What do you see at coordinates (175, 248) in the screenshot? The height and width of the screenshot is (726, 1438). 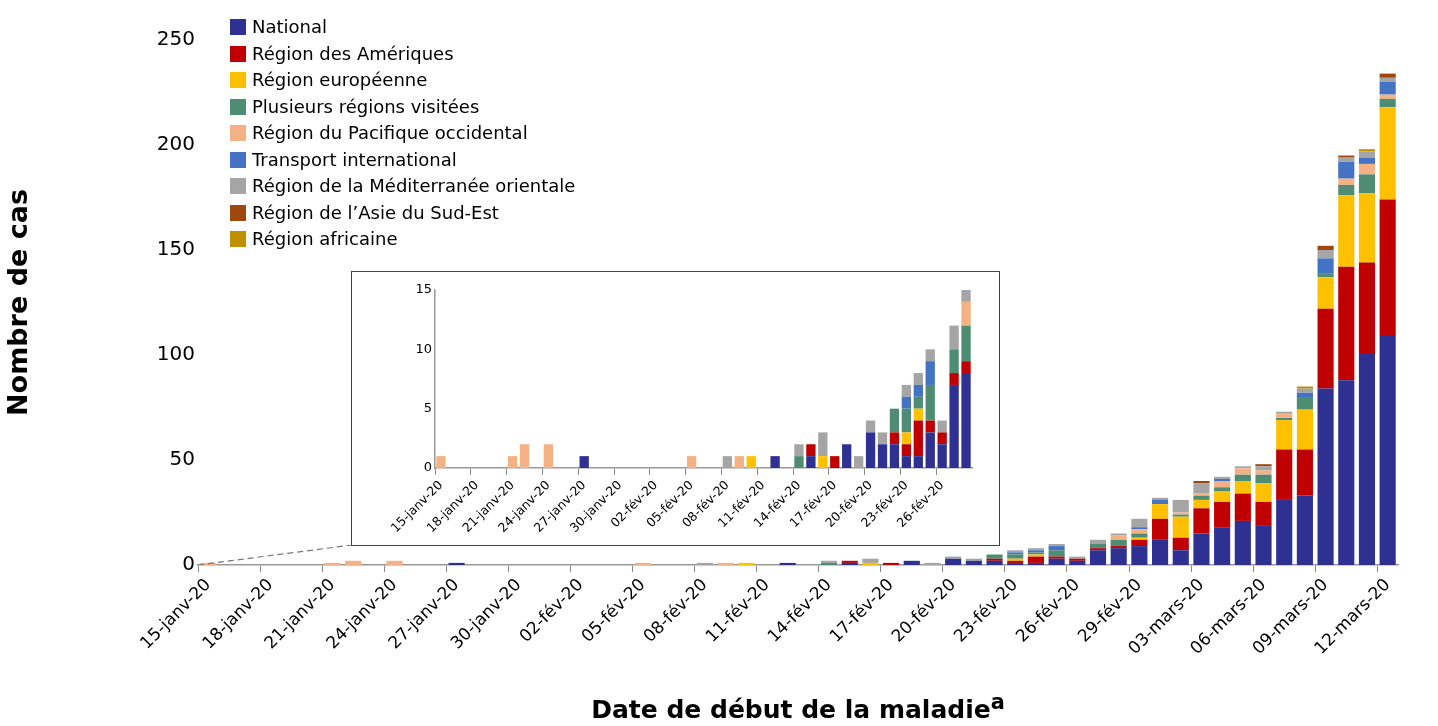 I see `y-tick-label: 150` at bounding box center [175, 248].